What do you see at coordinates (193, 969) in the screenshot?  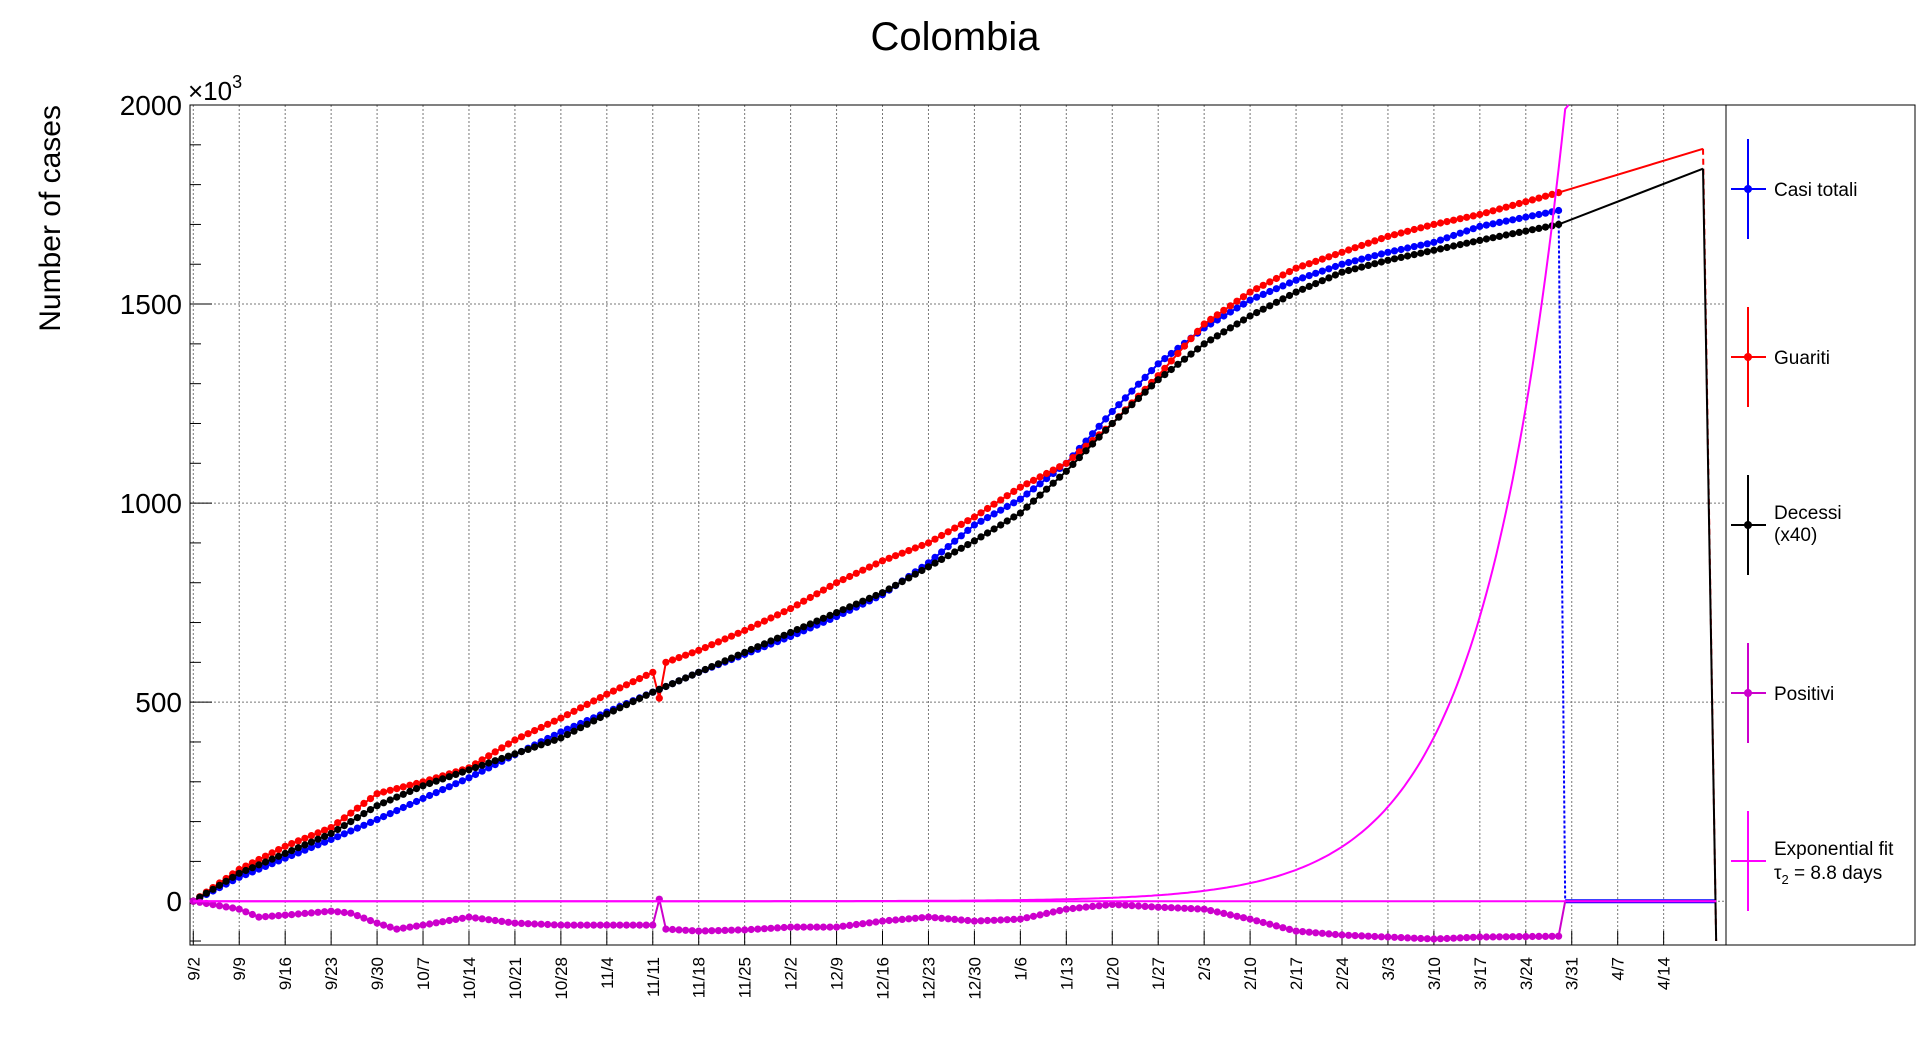 I see `x-tick-label: 9/2` at bounding box center [193, 969].